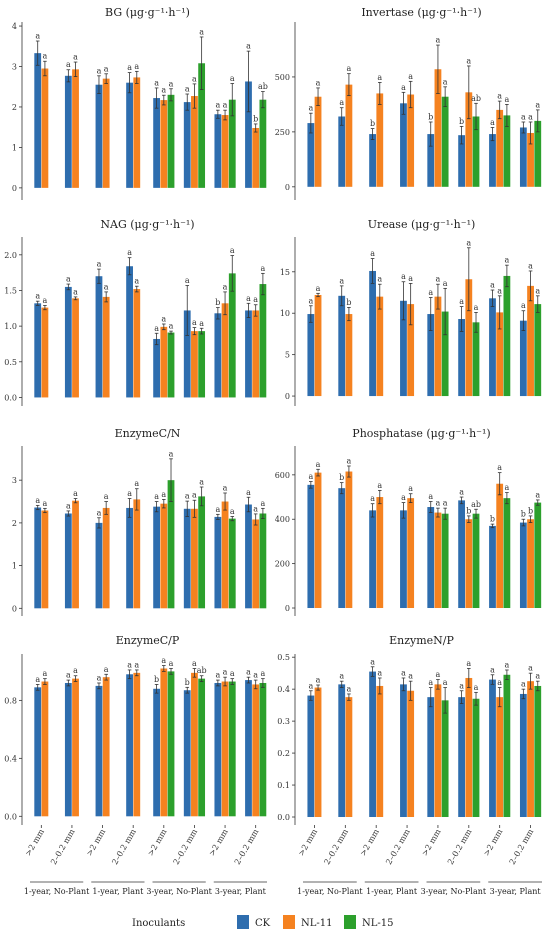  Describe the element at coordinates (14, 67) in the screenshot. I see `y-tick-label: 3` at that location.